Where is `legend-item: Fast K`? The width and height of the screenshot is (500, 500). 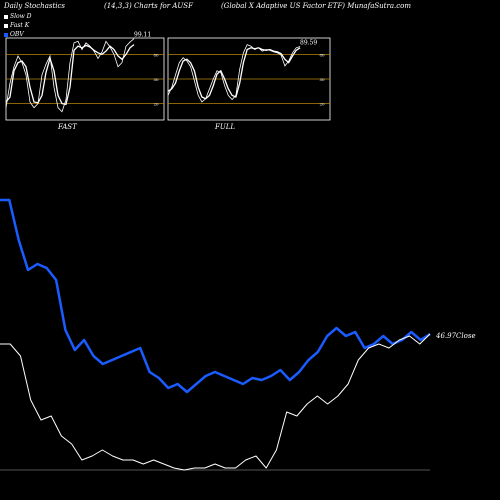 legend-item: Fast K is located at coordinates (18, 25).